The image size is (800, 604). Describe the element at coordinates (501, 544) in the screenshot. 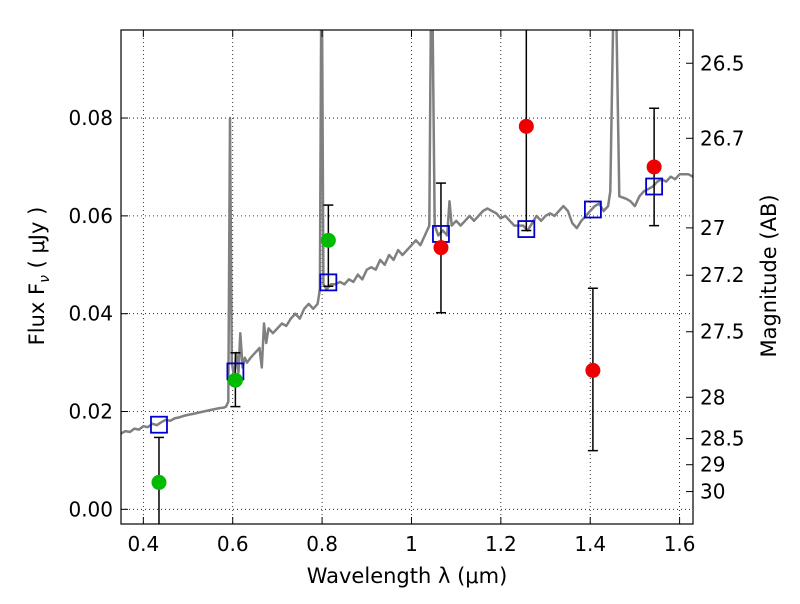

I see `x-tick-label: 1.2` at that location.